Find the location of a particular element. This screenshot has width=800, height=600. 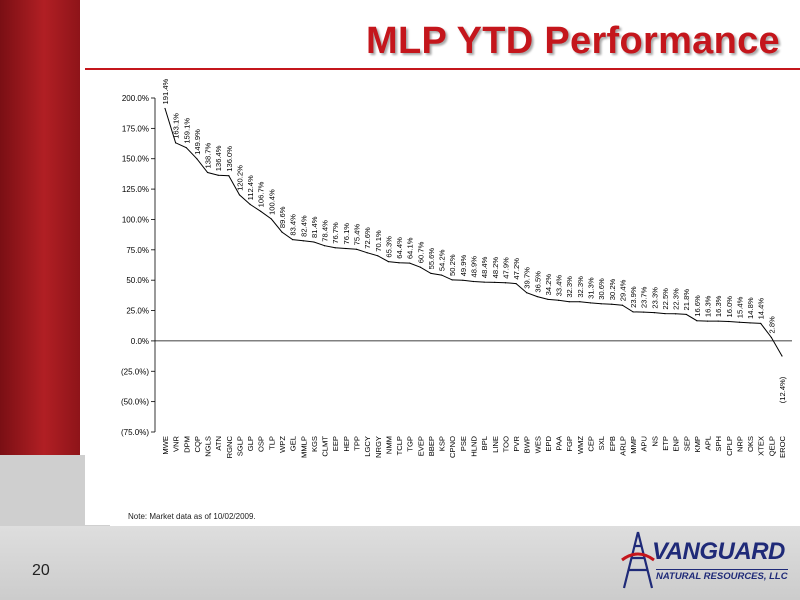

data-label: 47.9% is located at coordinates (505, 268).